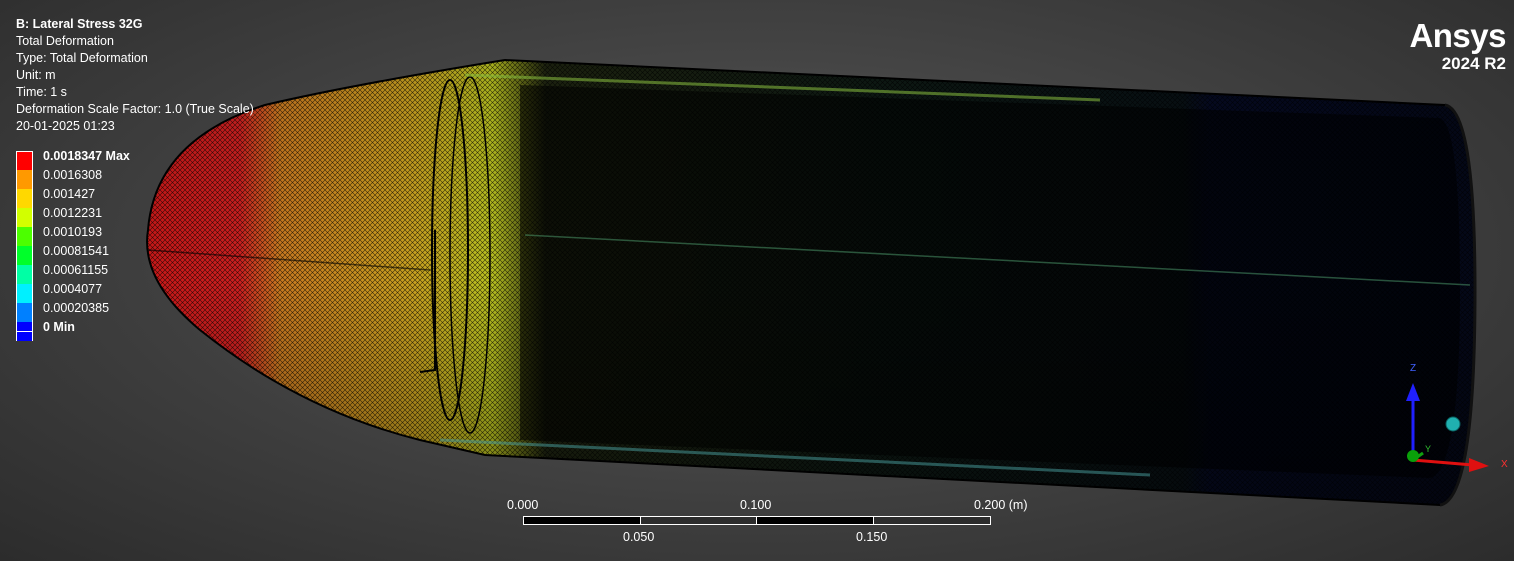  Describe the element at coordinates (76, 308) in the screenshot. I see `legend-value-label: 0.00020385` at that location.